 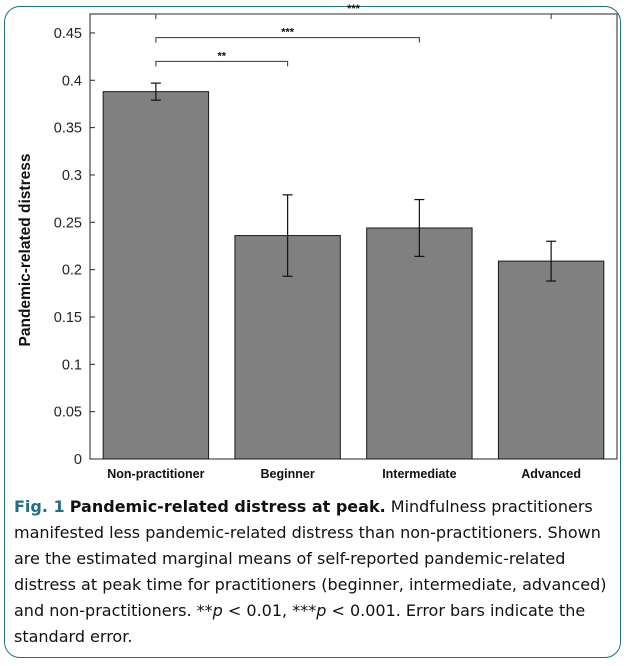 I want to click on figure-number: Fig. 1, so click(x=39, y=506).